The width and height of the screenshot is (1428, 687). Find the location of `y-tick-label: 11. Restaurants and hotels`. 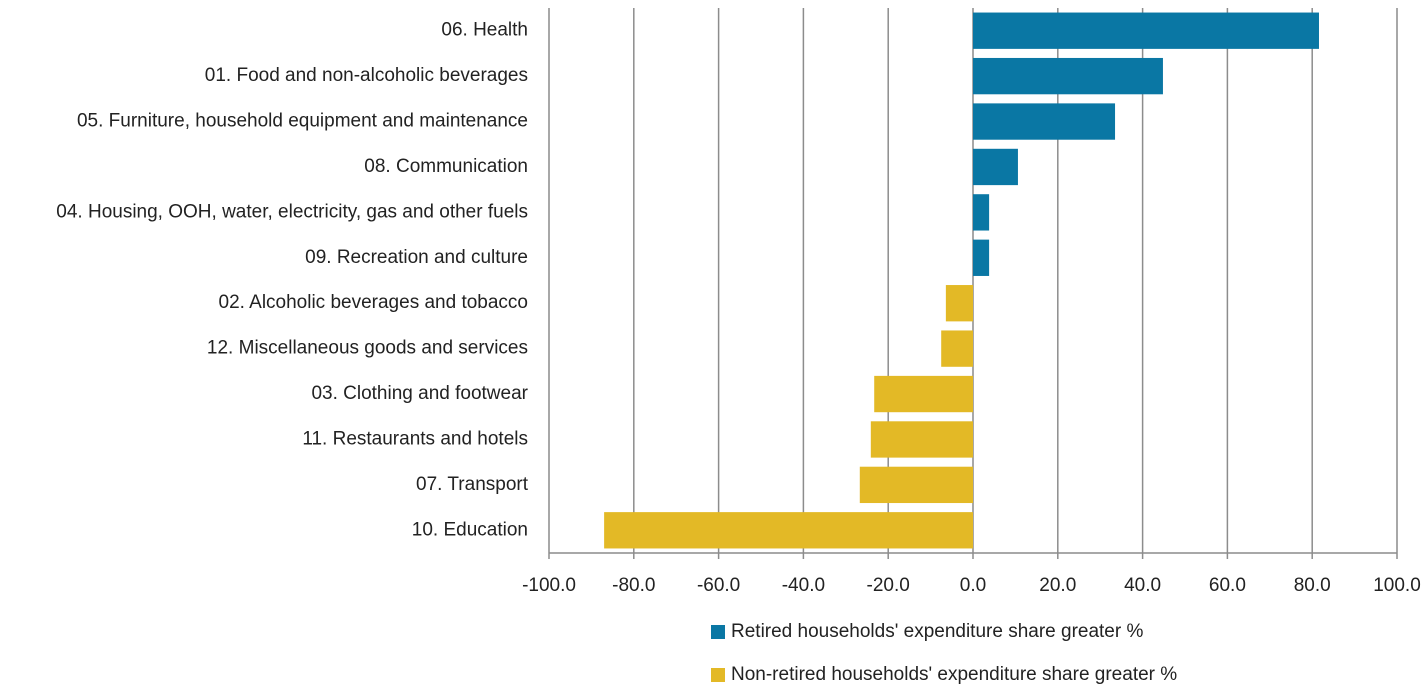

y-tick-label: 11. Restaurants and hotels is located at coordinates (415, 438).